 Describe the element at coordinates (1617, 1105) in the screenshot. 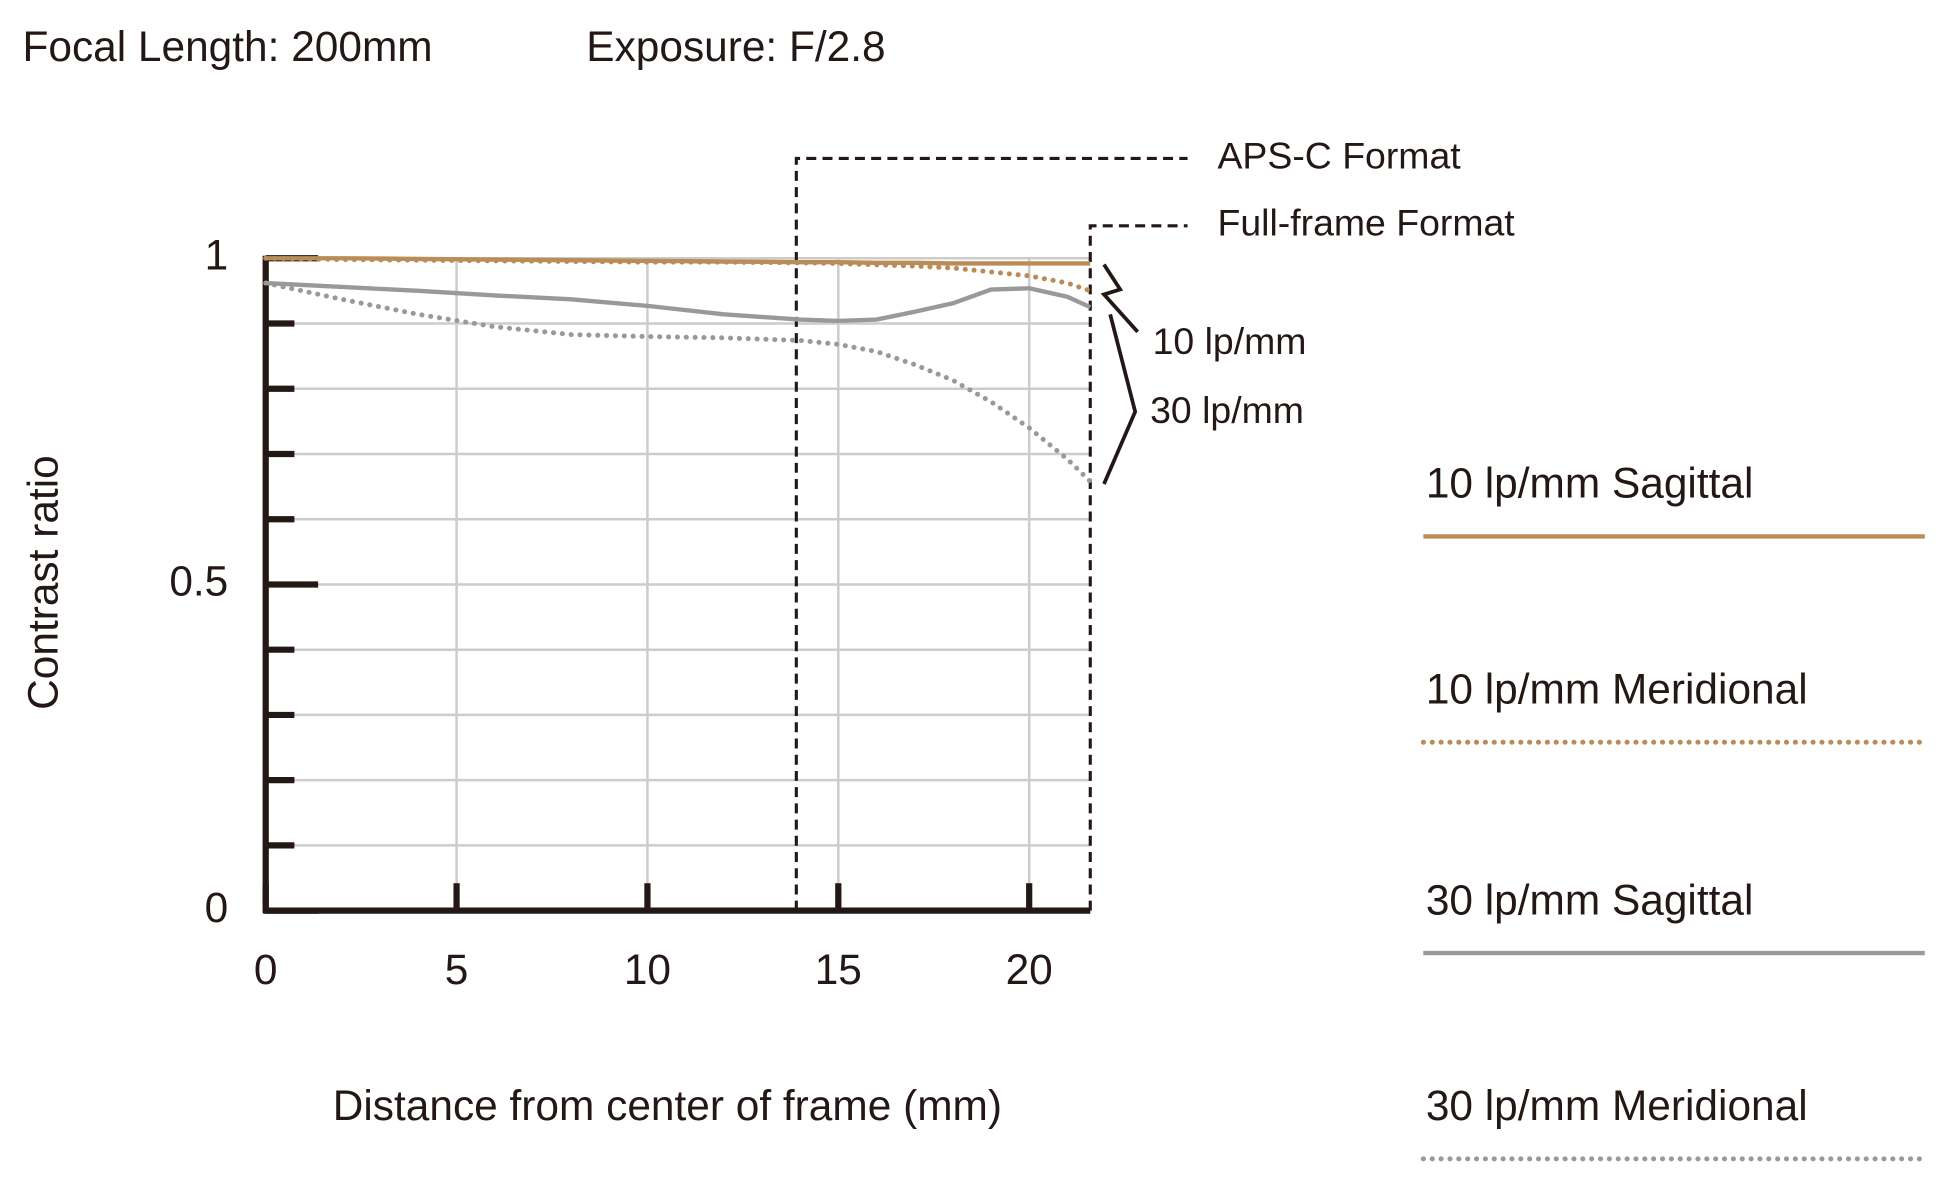

I see `legend-label: 30 lp/mm Meridional` at that location.